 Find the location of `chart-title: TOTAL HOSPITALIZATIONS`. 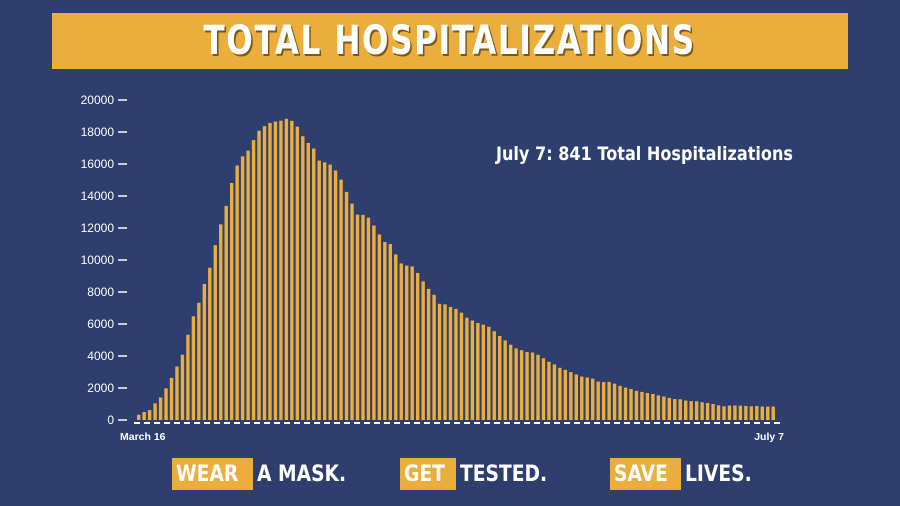

chart-title: TOTAL HOSPITALIZATIONS is located at coordinates (450, 41).